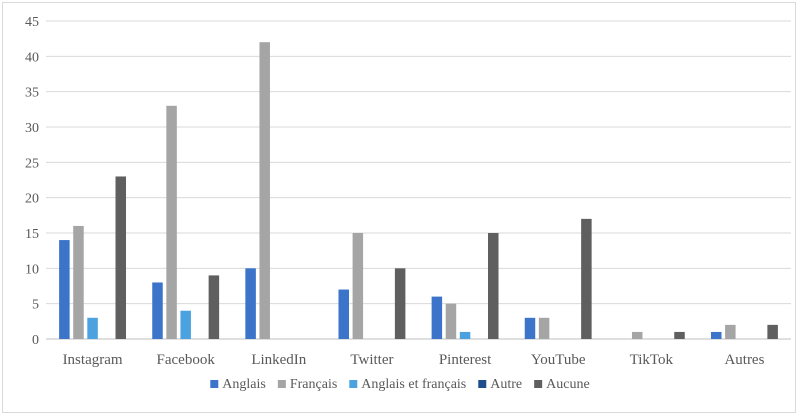 The width and height of the screenshot is (800, 419). What do you see at coordinates (93, 360) in the screenshot?
I see `x-category-label: Instagram` at bounding box center [93, 360].